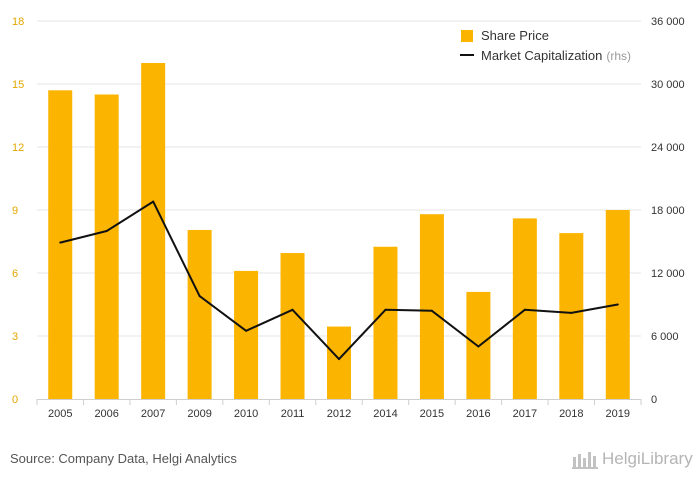  I want to click on legend-swatch-share-price, so click(467, 36).